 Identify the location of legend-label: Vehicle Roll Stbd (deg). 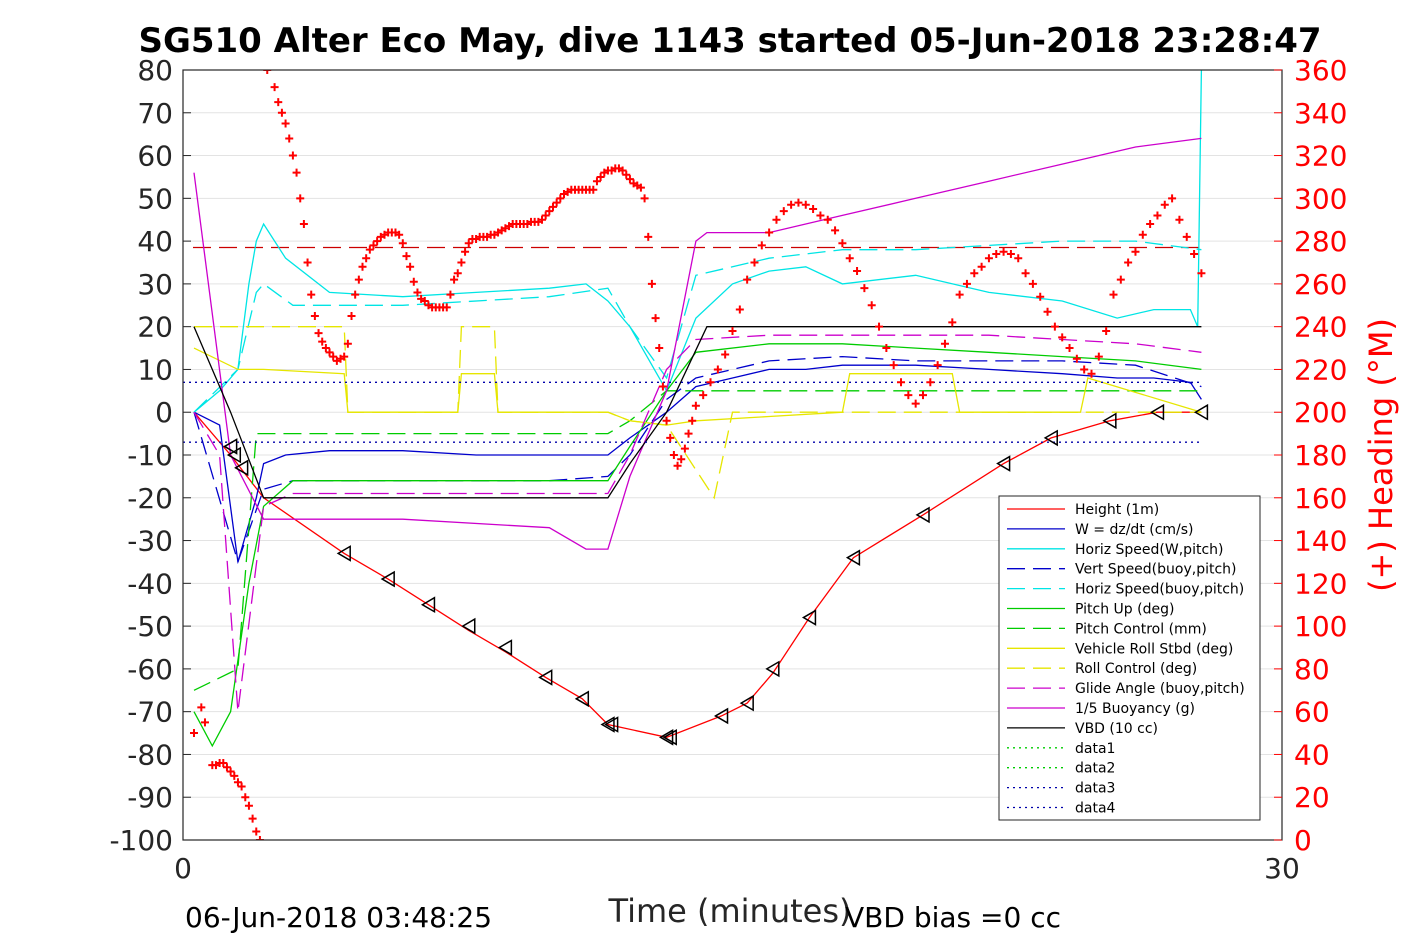
(1154, 649).